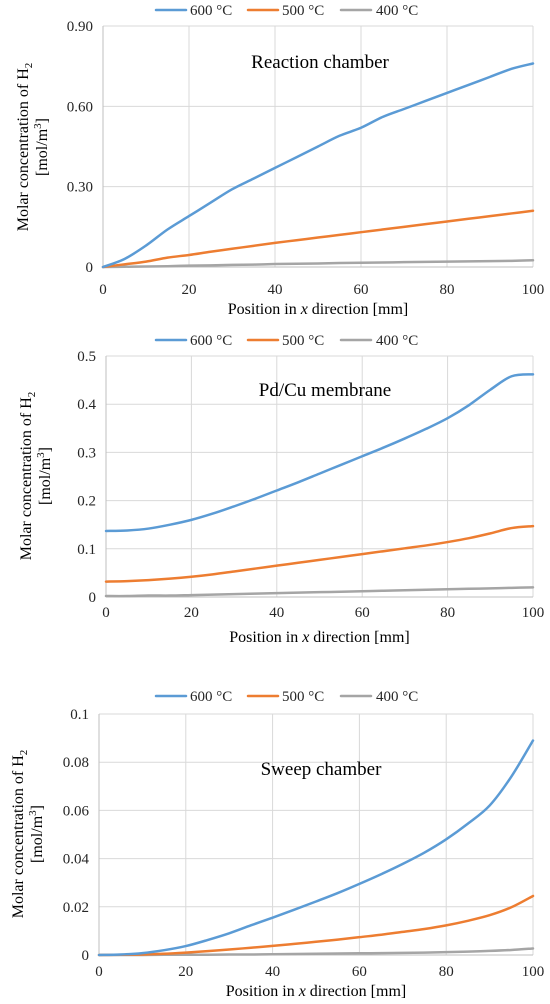 The width and height of the screenshot is (550, 1004). What do you see at coordinates (76, 811) in the screenshot?
I see `y-tick-label: 0.06` at bounding box center [76, 811].